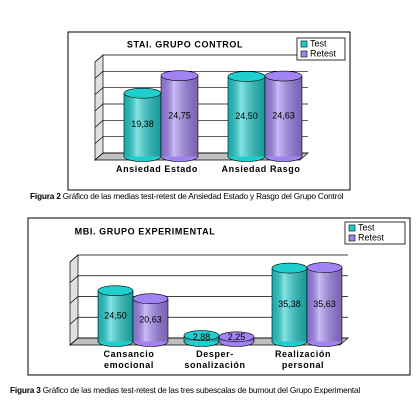 Image resolution: width=417 pixels, height=403 pixels. Describe the element at coordinates (129, 359) in the screenshot. I see `x-tick-label: Cansancio emocional` at that location.